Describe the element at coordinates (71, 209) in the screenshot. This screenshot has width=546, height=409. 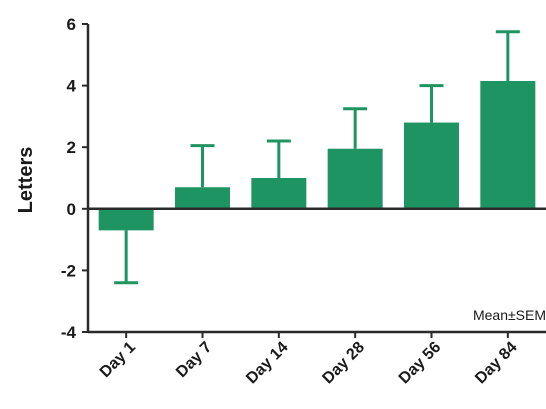
I see `y-tick-label: 0` at that location.